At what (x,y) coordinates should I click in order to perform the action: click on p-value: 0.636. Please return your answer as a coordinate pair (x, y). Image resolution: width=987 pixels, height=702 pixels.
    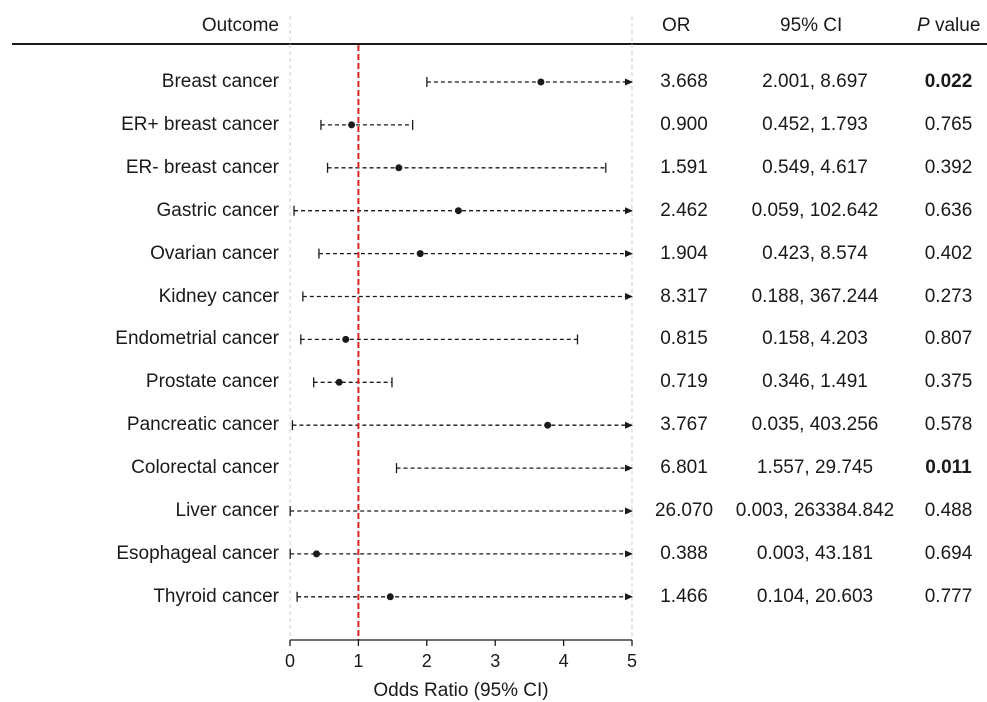
    Looking at the image, I should click on (948, 210).